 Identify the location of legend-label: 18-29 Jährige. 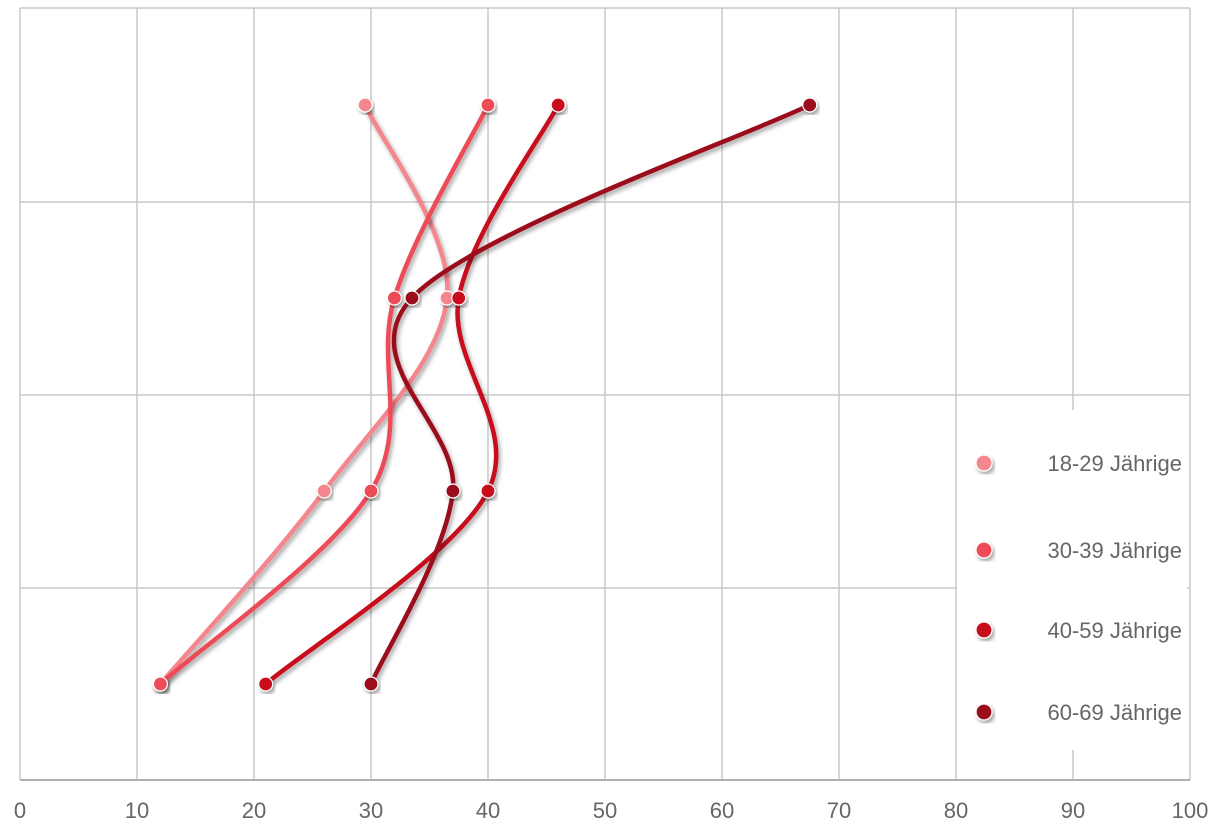
(1114, 463).